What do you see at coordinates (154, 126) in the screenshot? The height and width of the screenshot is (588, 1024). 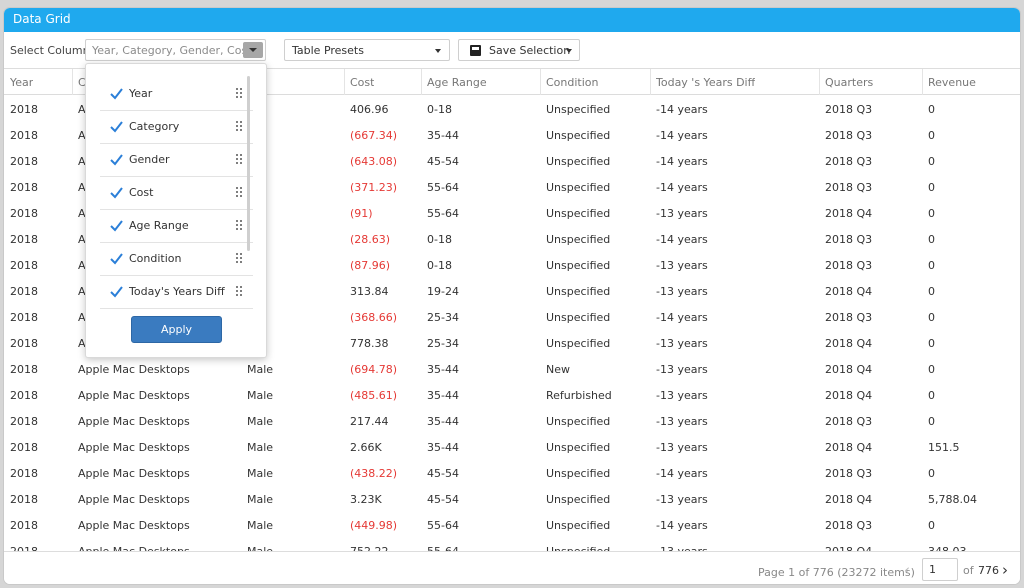 I see `column-option-label: Category` at bounding box center [154, 126].